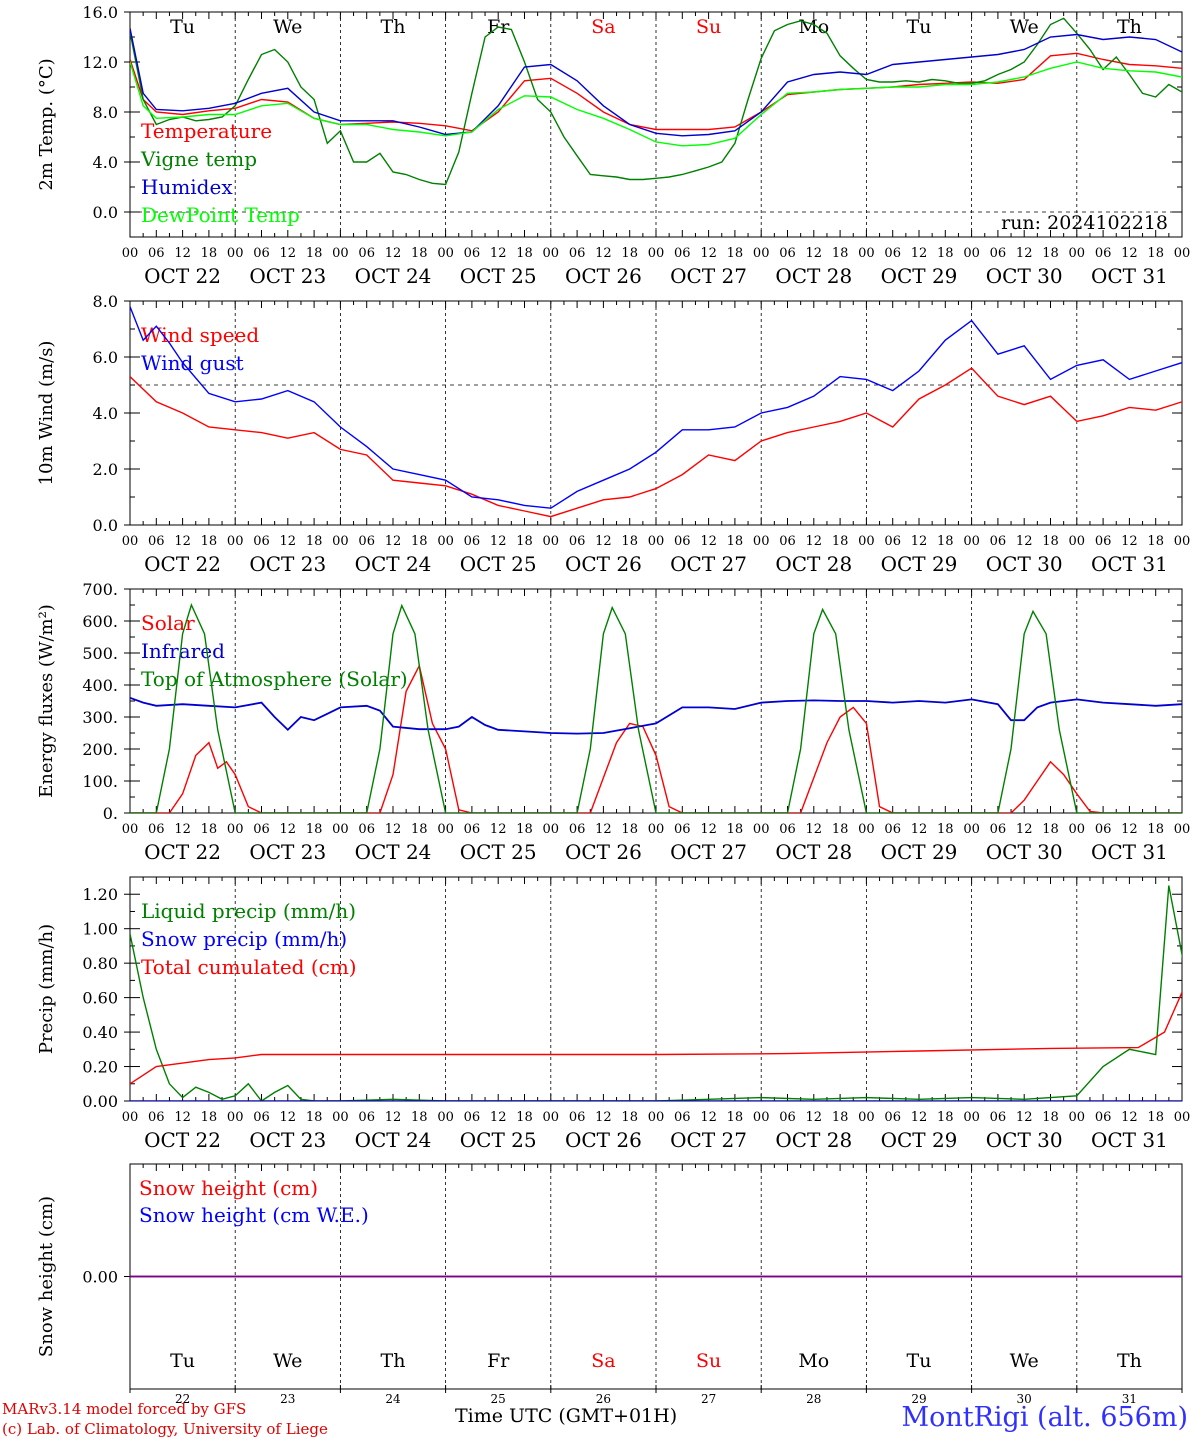 The image size is (1194, 1440). What do you see at coordinates (813, 564) in the screenshot?
I see `date-label: OCT 28` at bounding box center [813, 564].